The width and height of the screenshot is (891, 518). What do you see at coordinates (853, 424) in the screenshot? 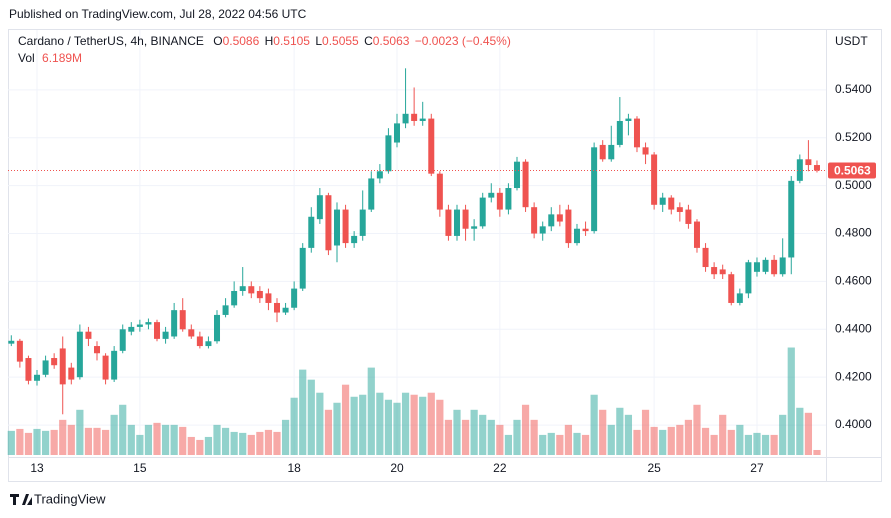
I see `y-tick-label: 0.4000` at bounding box center [853, 424].